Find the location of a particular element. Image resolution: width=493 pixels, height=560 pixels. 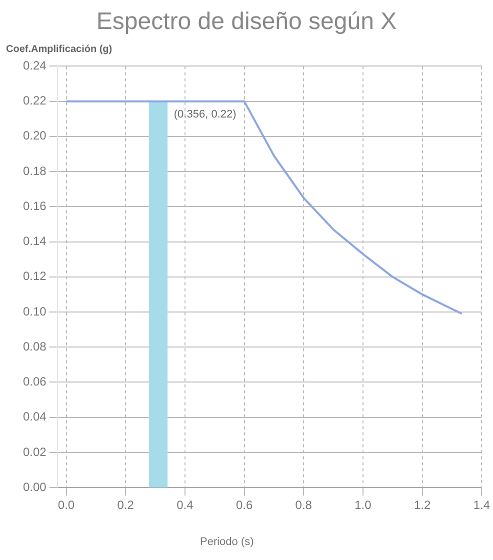

y-tick-label: 0.16 is located at coordinates (34, 205).